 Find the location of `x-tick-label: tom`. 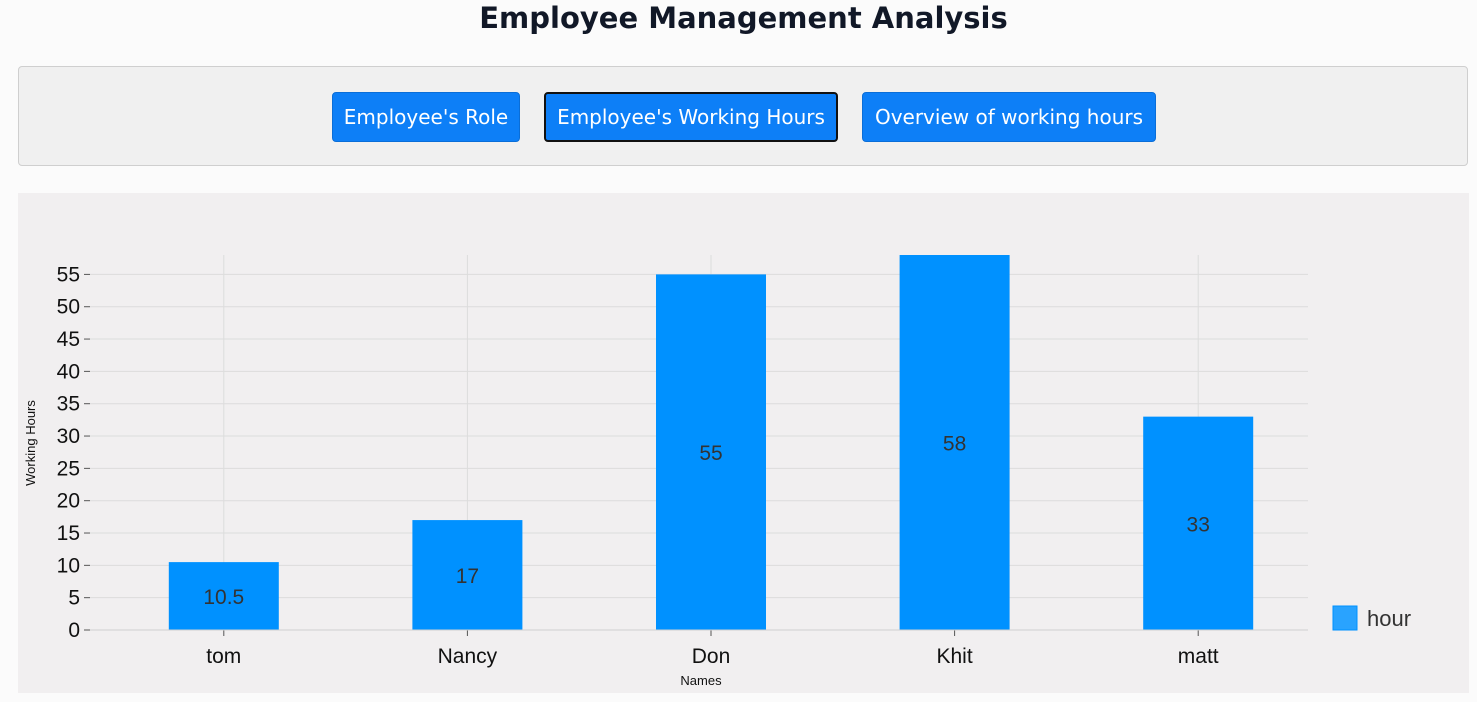

x-tick-label: tom is located at coordinates (223, 656).